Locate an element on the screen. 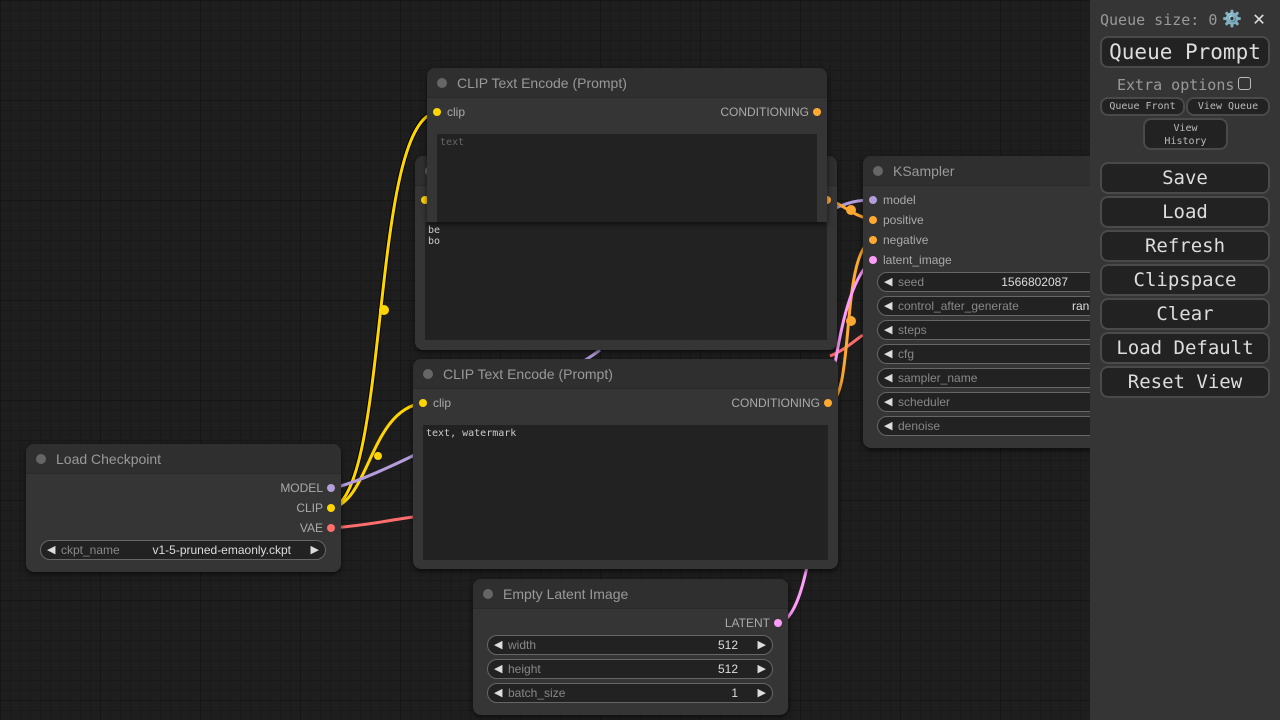 The width and height of the screenshot is (1280, 720). node-title-text: Load Checkpoint is located at coordinates (109, 459).